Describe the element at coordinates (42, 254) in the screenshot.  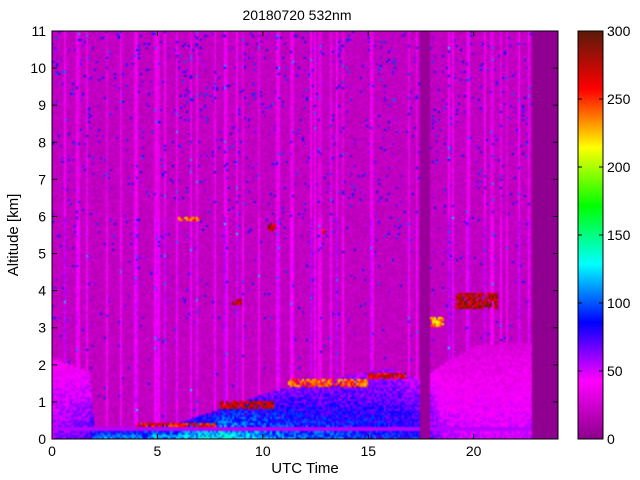
I see `y-tick-label: 5` at that location.